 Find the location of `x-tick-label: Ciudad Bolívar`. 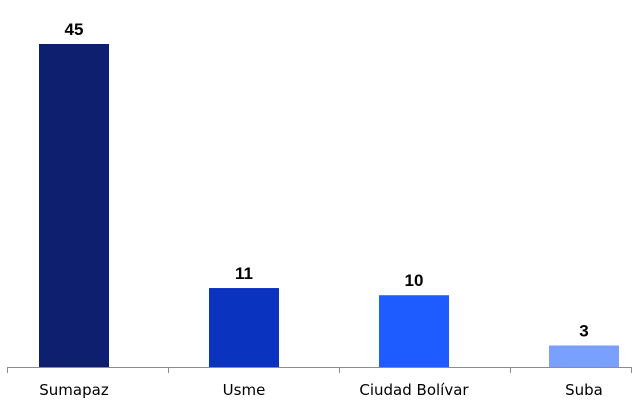

x-tick-label: Ciudad Bolívar is located at coordinates (414, 390).